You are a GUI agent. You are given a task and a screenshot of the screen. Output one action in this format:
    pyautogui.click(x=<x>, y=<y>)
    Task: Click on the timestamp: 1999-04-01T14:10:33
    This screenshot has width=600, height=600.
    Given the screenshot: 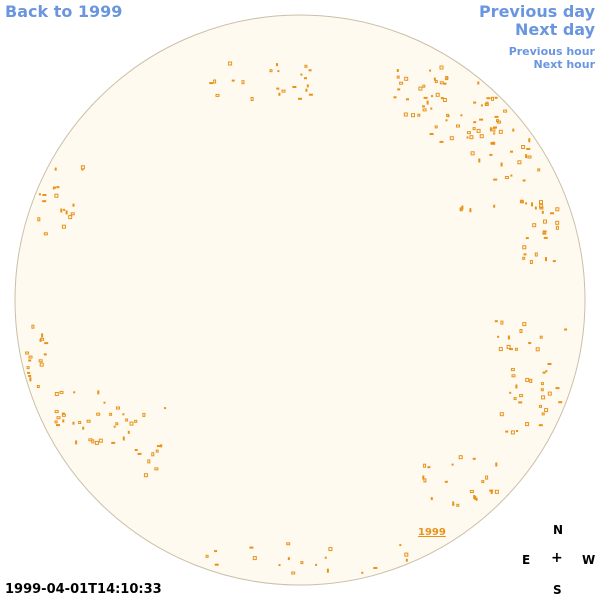 What is the action you would take?
    pyautogui.click(x=83, y=589)
    